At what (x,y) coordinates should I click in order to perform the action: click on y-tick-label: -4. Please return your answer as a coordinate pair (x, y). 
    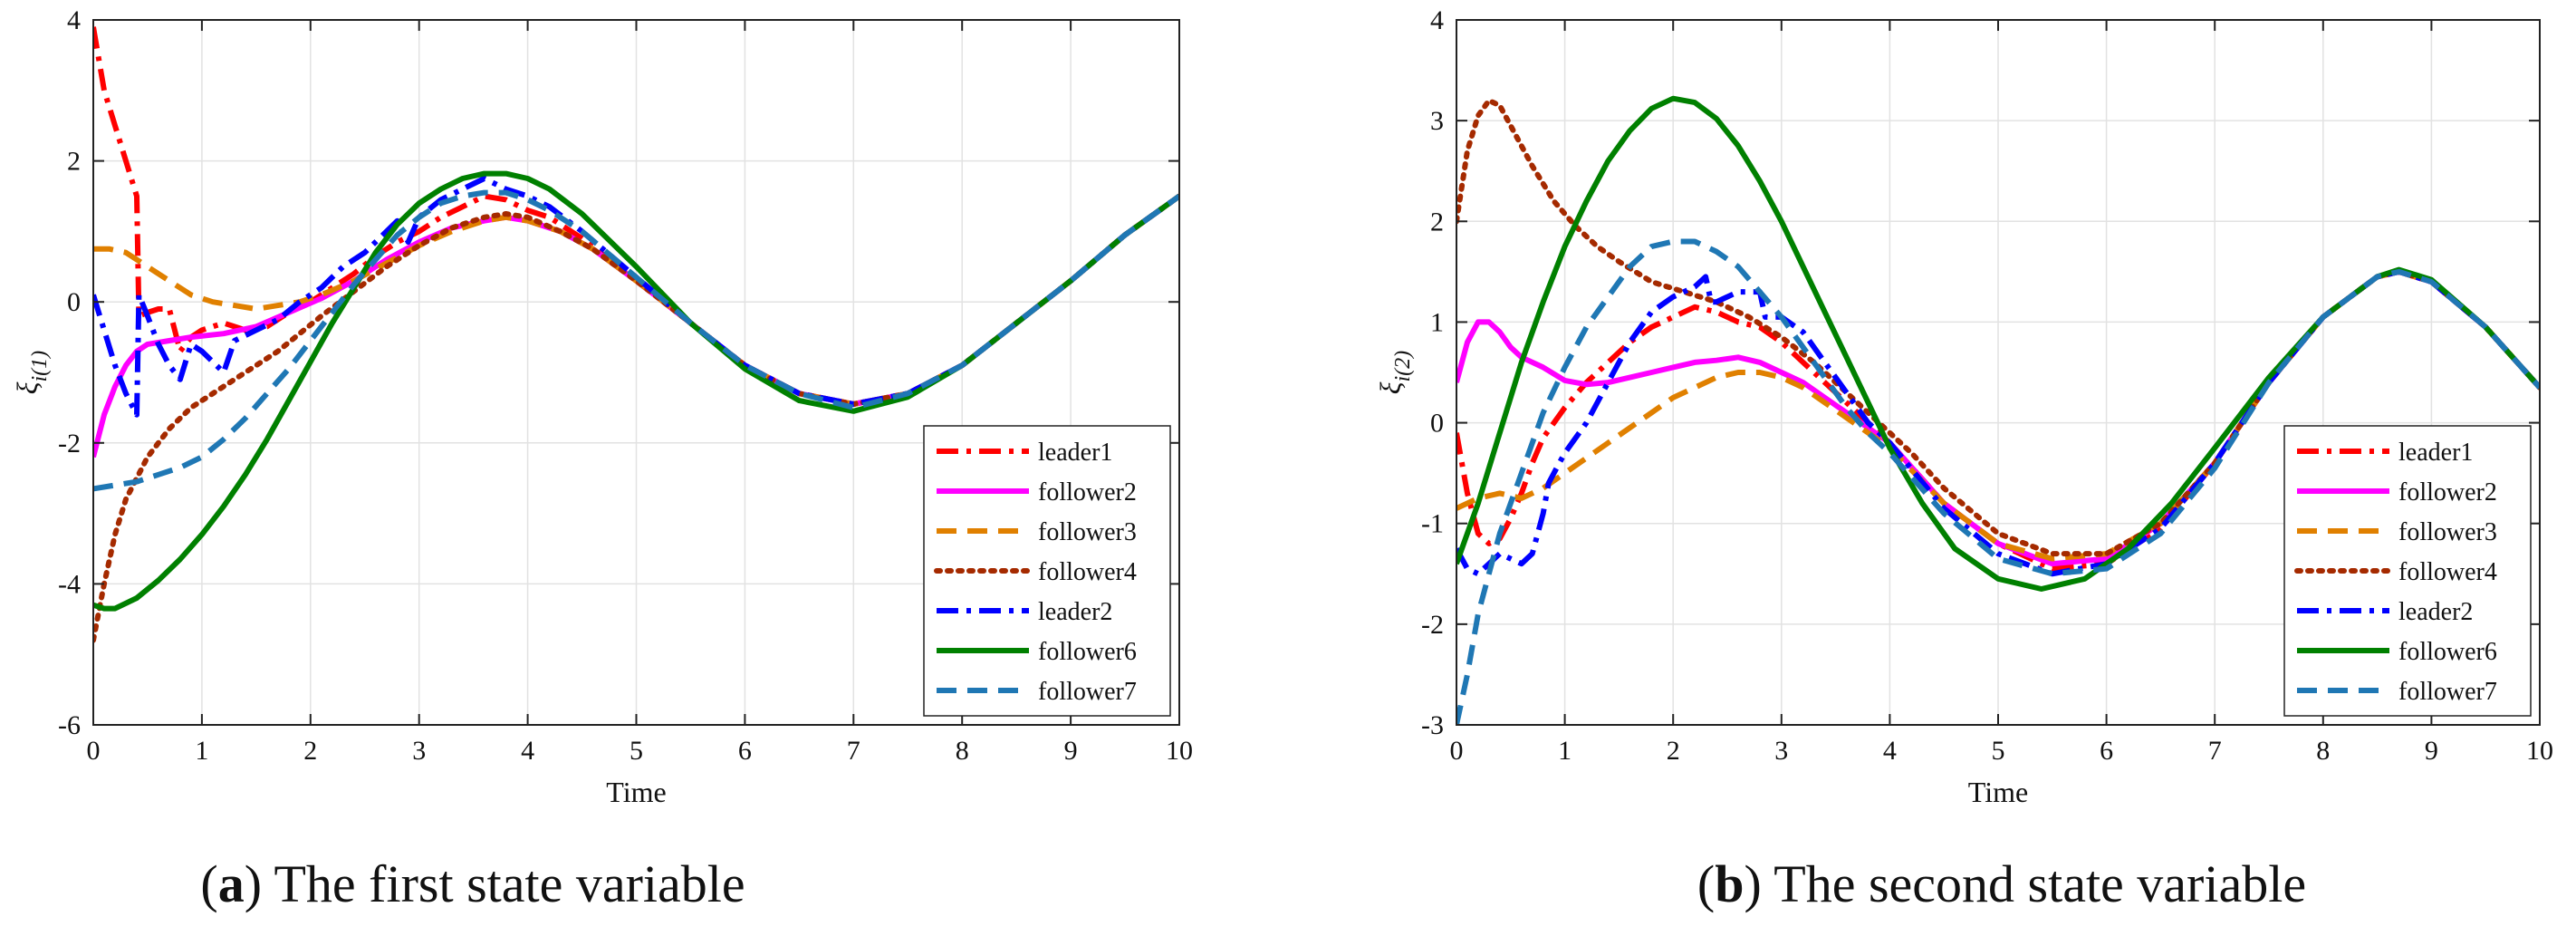
    Looking at the image, I should click on (69, 584).